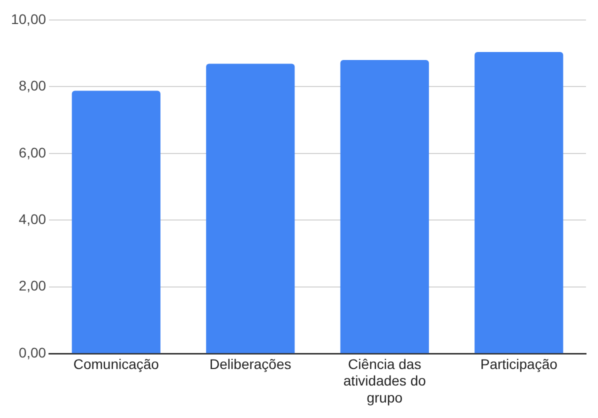 The height and width of the screenshot is (418, 598). What do you see at coordinates (116, 364) in the screenshot?
I see `x-tick-label: Comunicação` at bounding box center [116, 364].